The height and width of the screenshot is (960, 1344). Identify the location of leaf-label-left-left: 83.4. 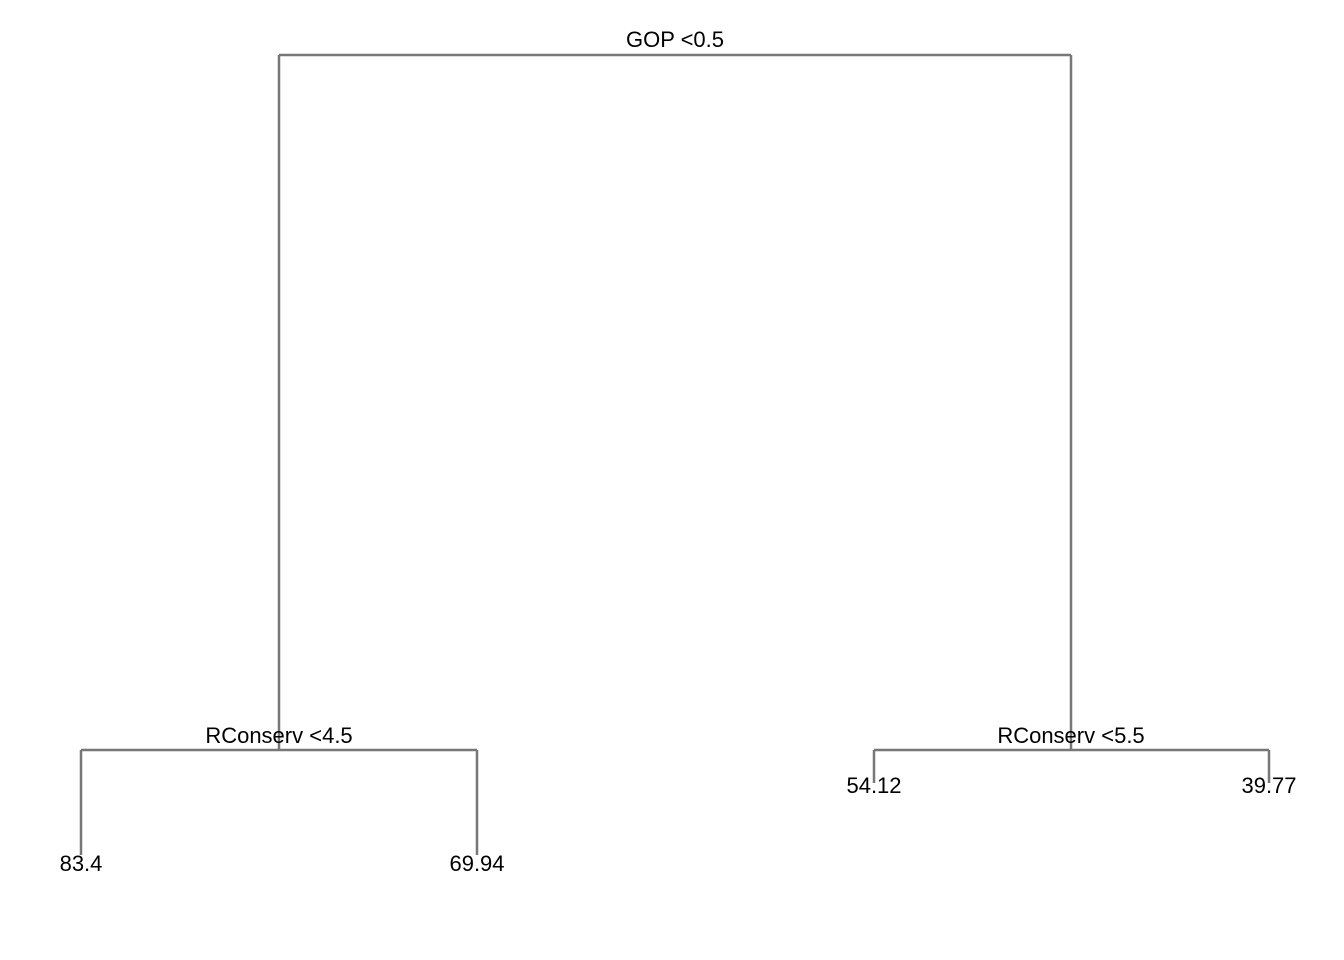
(81, 863).